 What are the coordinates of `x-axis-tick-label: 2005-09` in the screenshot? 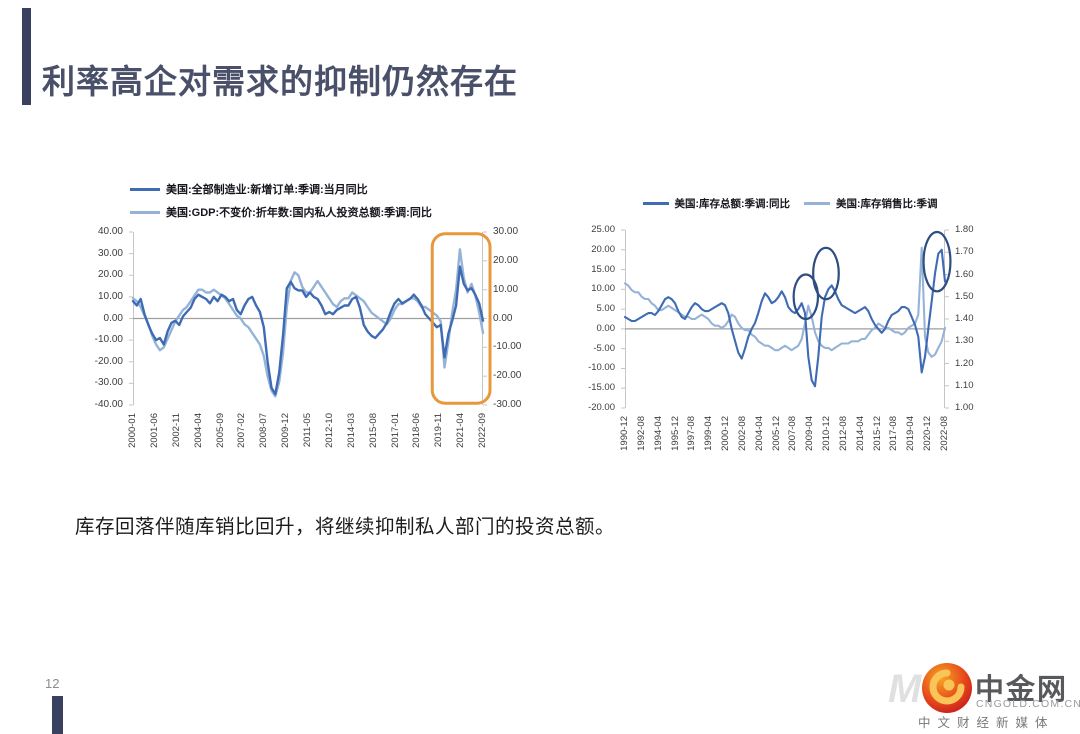 It's located at (220, 430).